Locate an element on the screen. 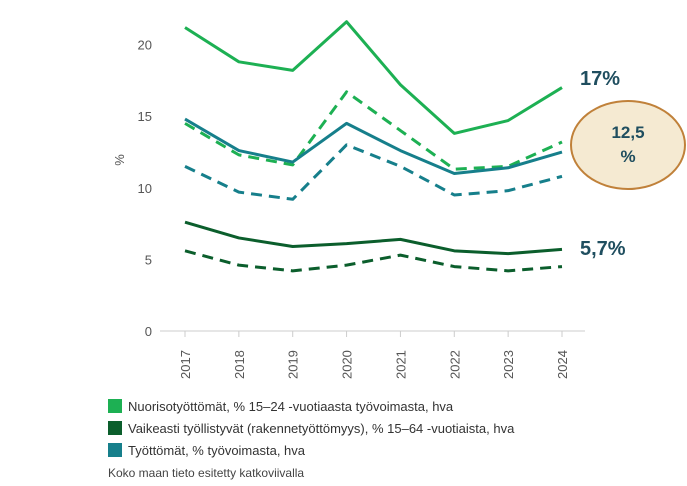 This screenshot has width=687, height=486. series-line-3-dashed is located at coordinates (373, 261).